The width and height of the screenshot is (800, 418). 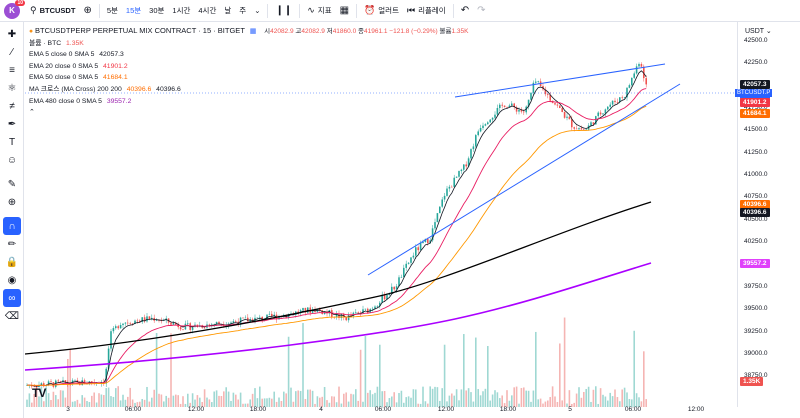 What do you see at coordinates (282, 31) in the screenshot?
I see `open-value: 42082.9` at bounding box center [282, 31].